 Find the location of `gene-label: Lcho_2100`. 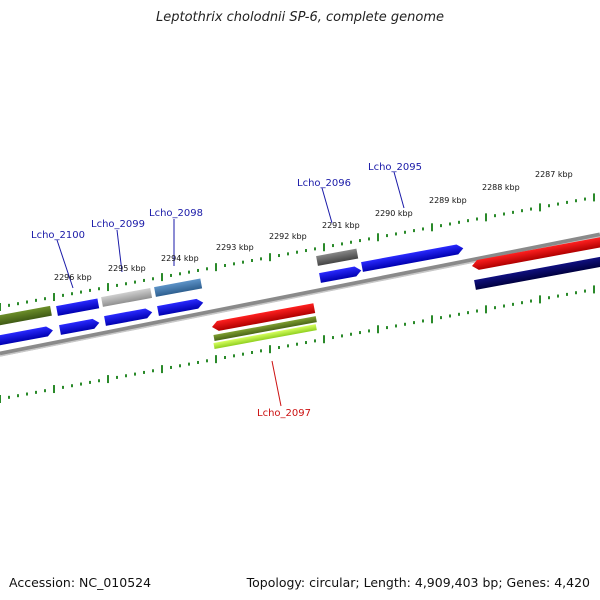

gene-label: Lcho_2100 is located at coordinates (58, 235).